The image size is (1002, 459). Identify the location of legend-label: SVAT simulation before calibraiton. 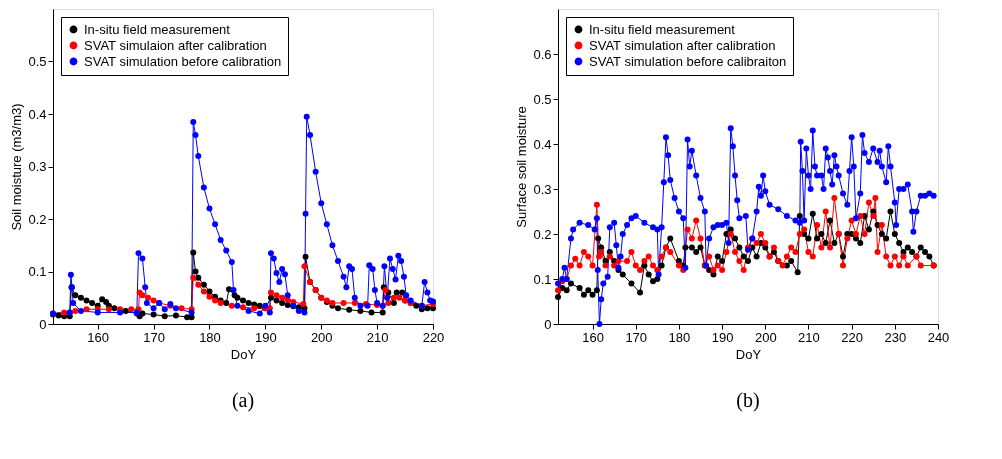
(688, 61).